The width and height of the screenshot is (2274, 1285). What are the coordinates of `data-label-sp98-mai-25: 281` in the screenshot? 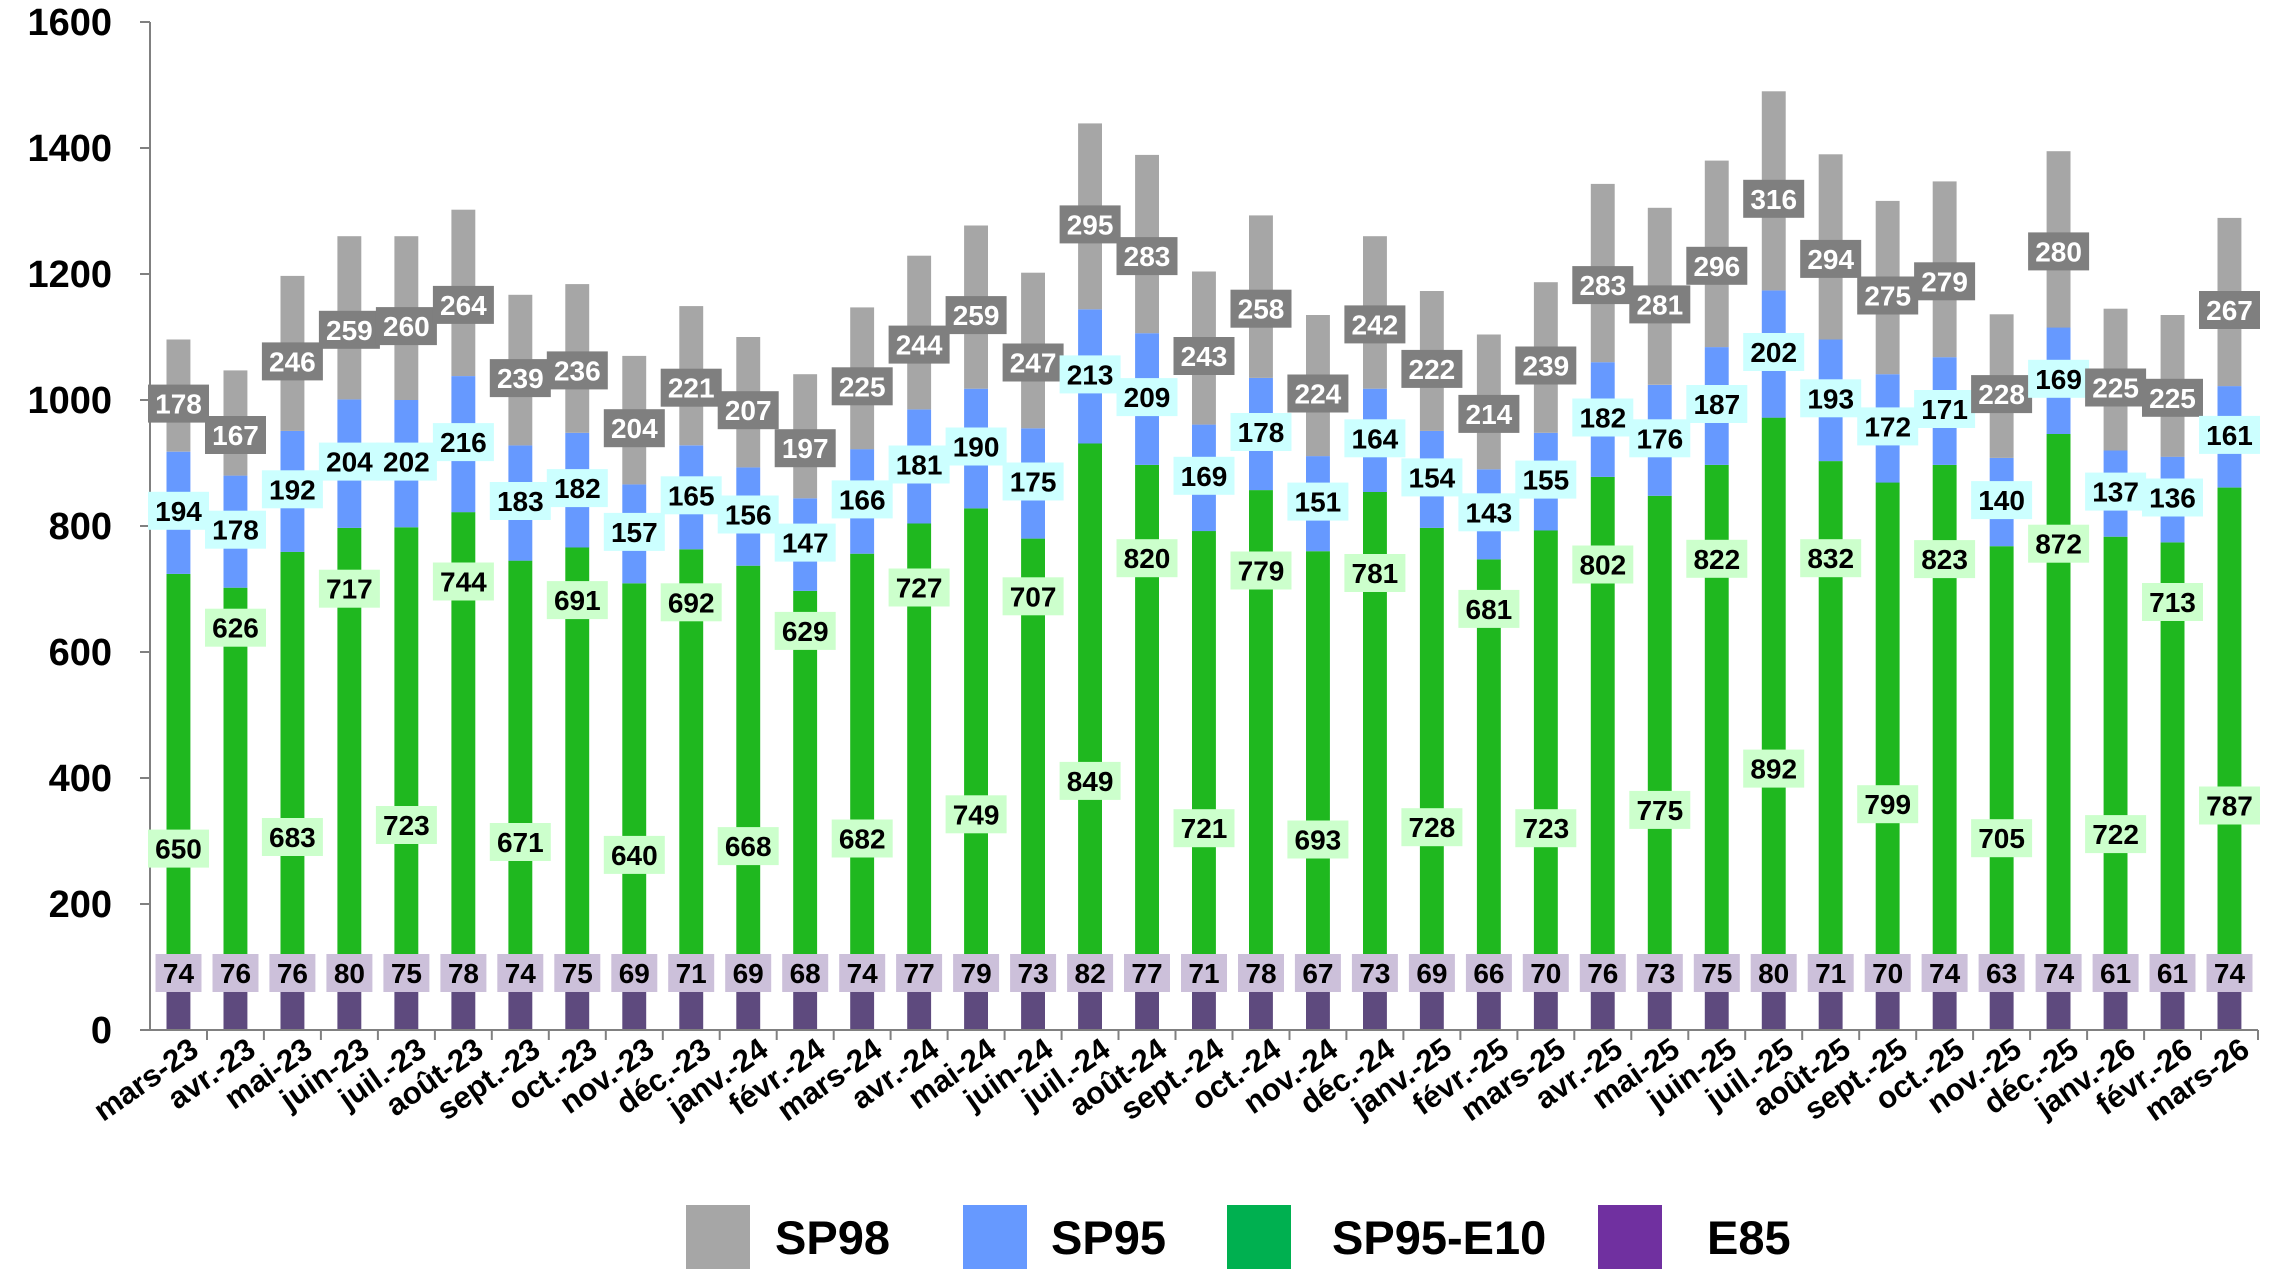 It's located at (1659, 304).